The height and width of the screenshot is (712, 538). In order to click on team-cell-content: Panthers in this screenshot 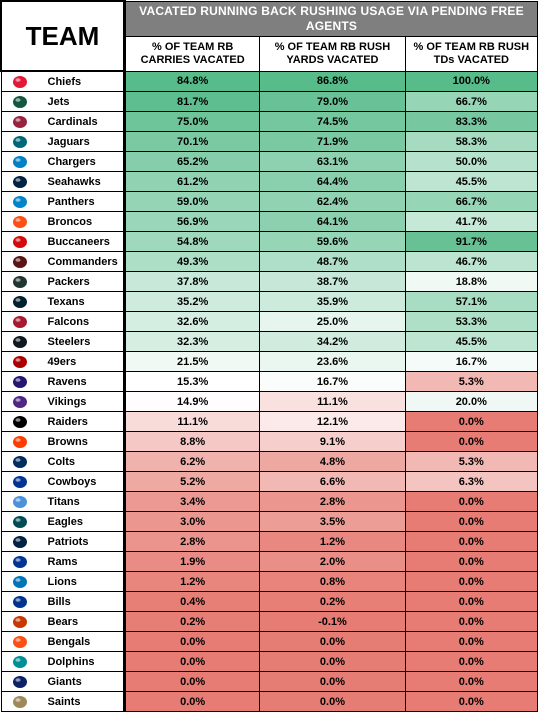, I will do `click(62, 202)`.